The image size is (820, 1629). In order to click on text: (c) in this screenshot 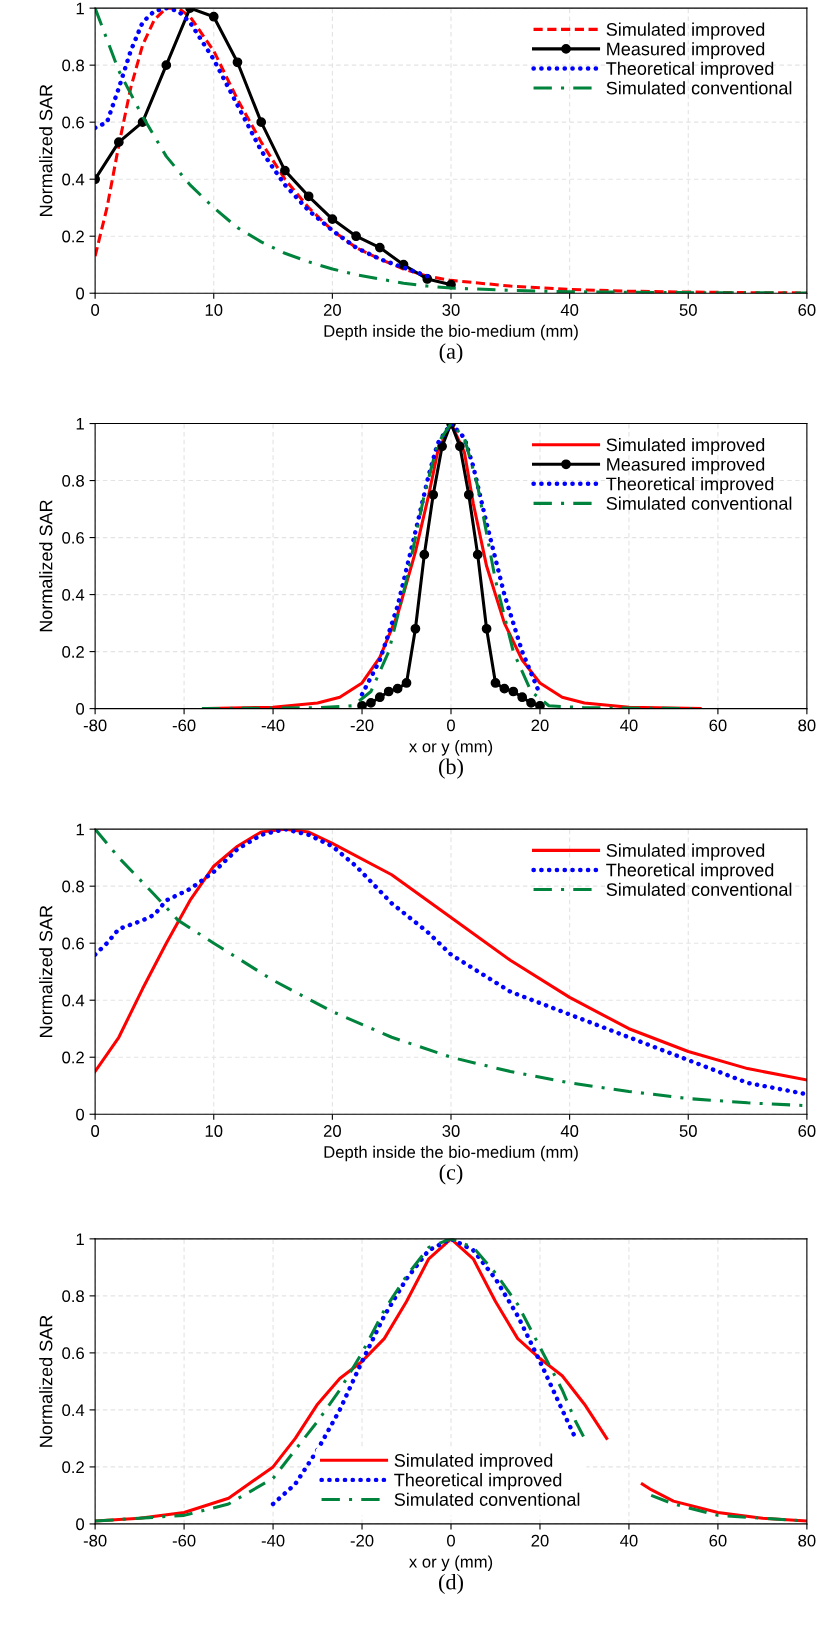, I will do `click(451, 1174)`.